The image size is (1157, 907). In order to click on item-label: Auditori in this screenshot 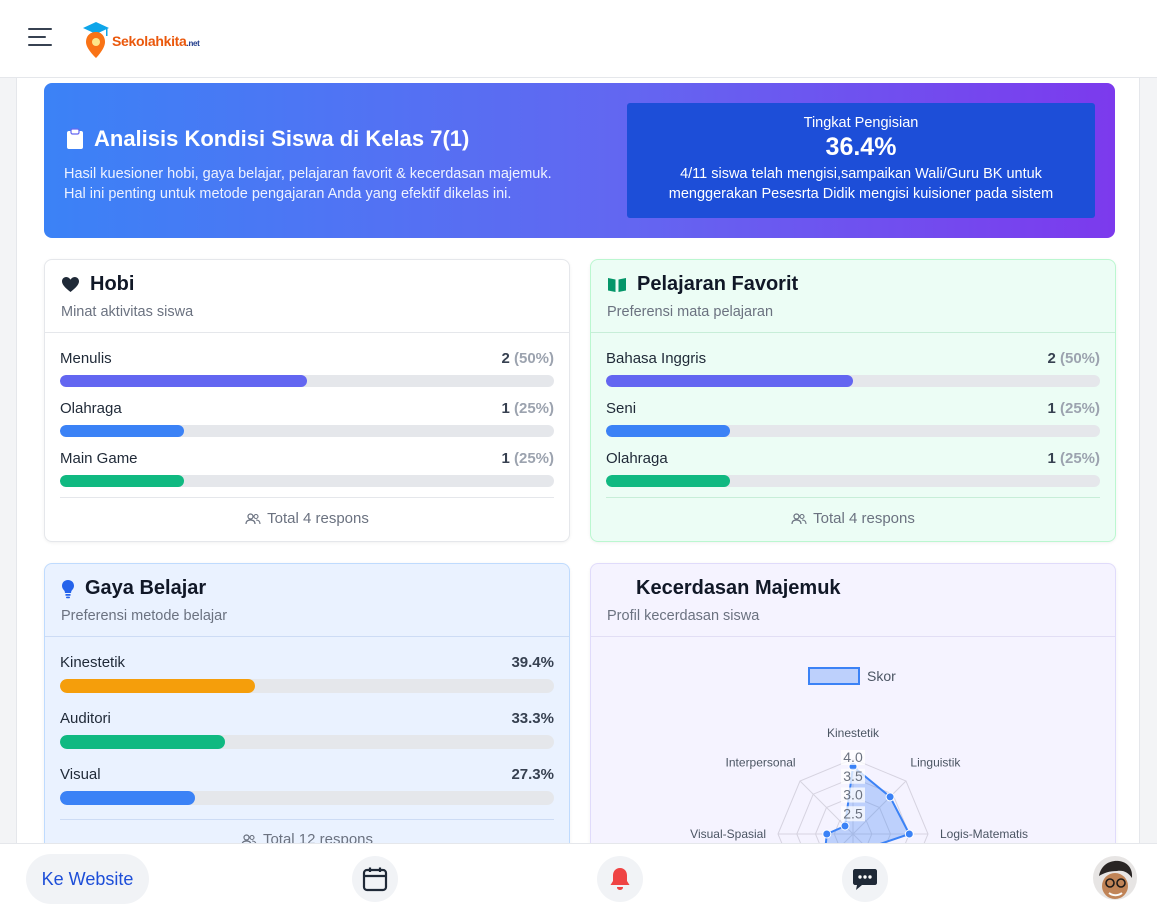, I will do `click(85, 718)`.